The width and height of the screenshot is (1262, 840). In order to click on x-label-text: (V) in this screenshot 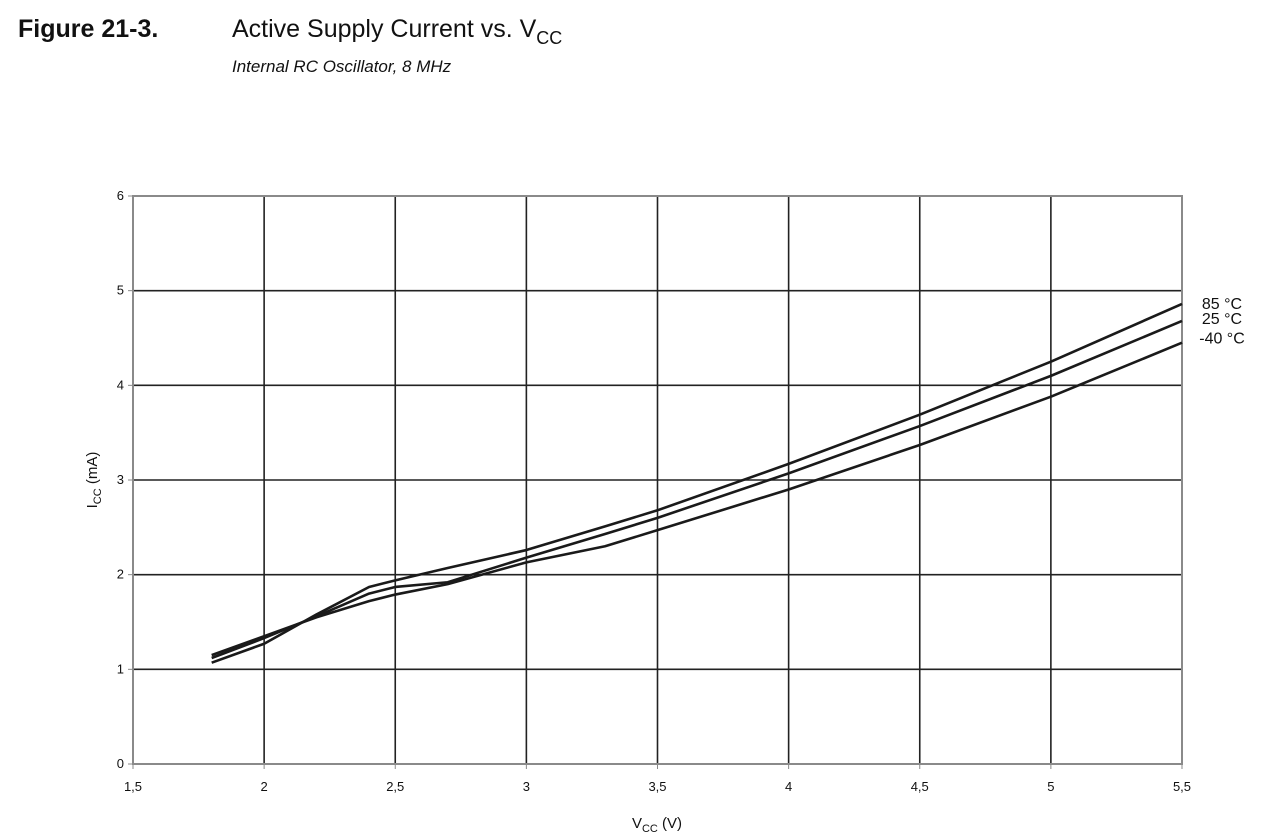, I will do `click(670, 823)`.